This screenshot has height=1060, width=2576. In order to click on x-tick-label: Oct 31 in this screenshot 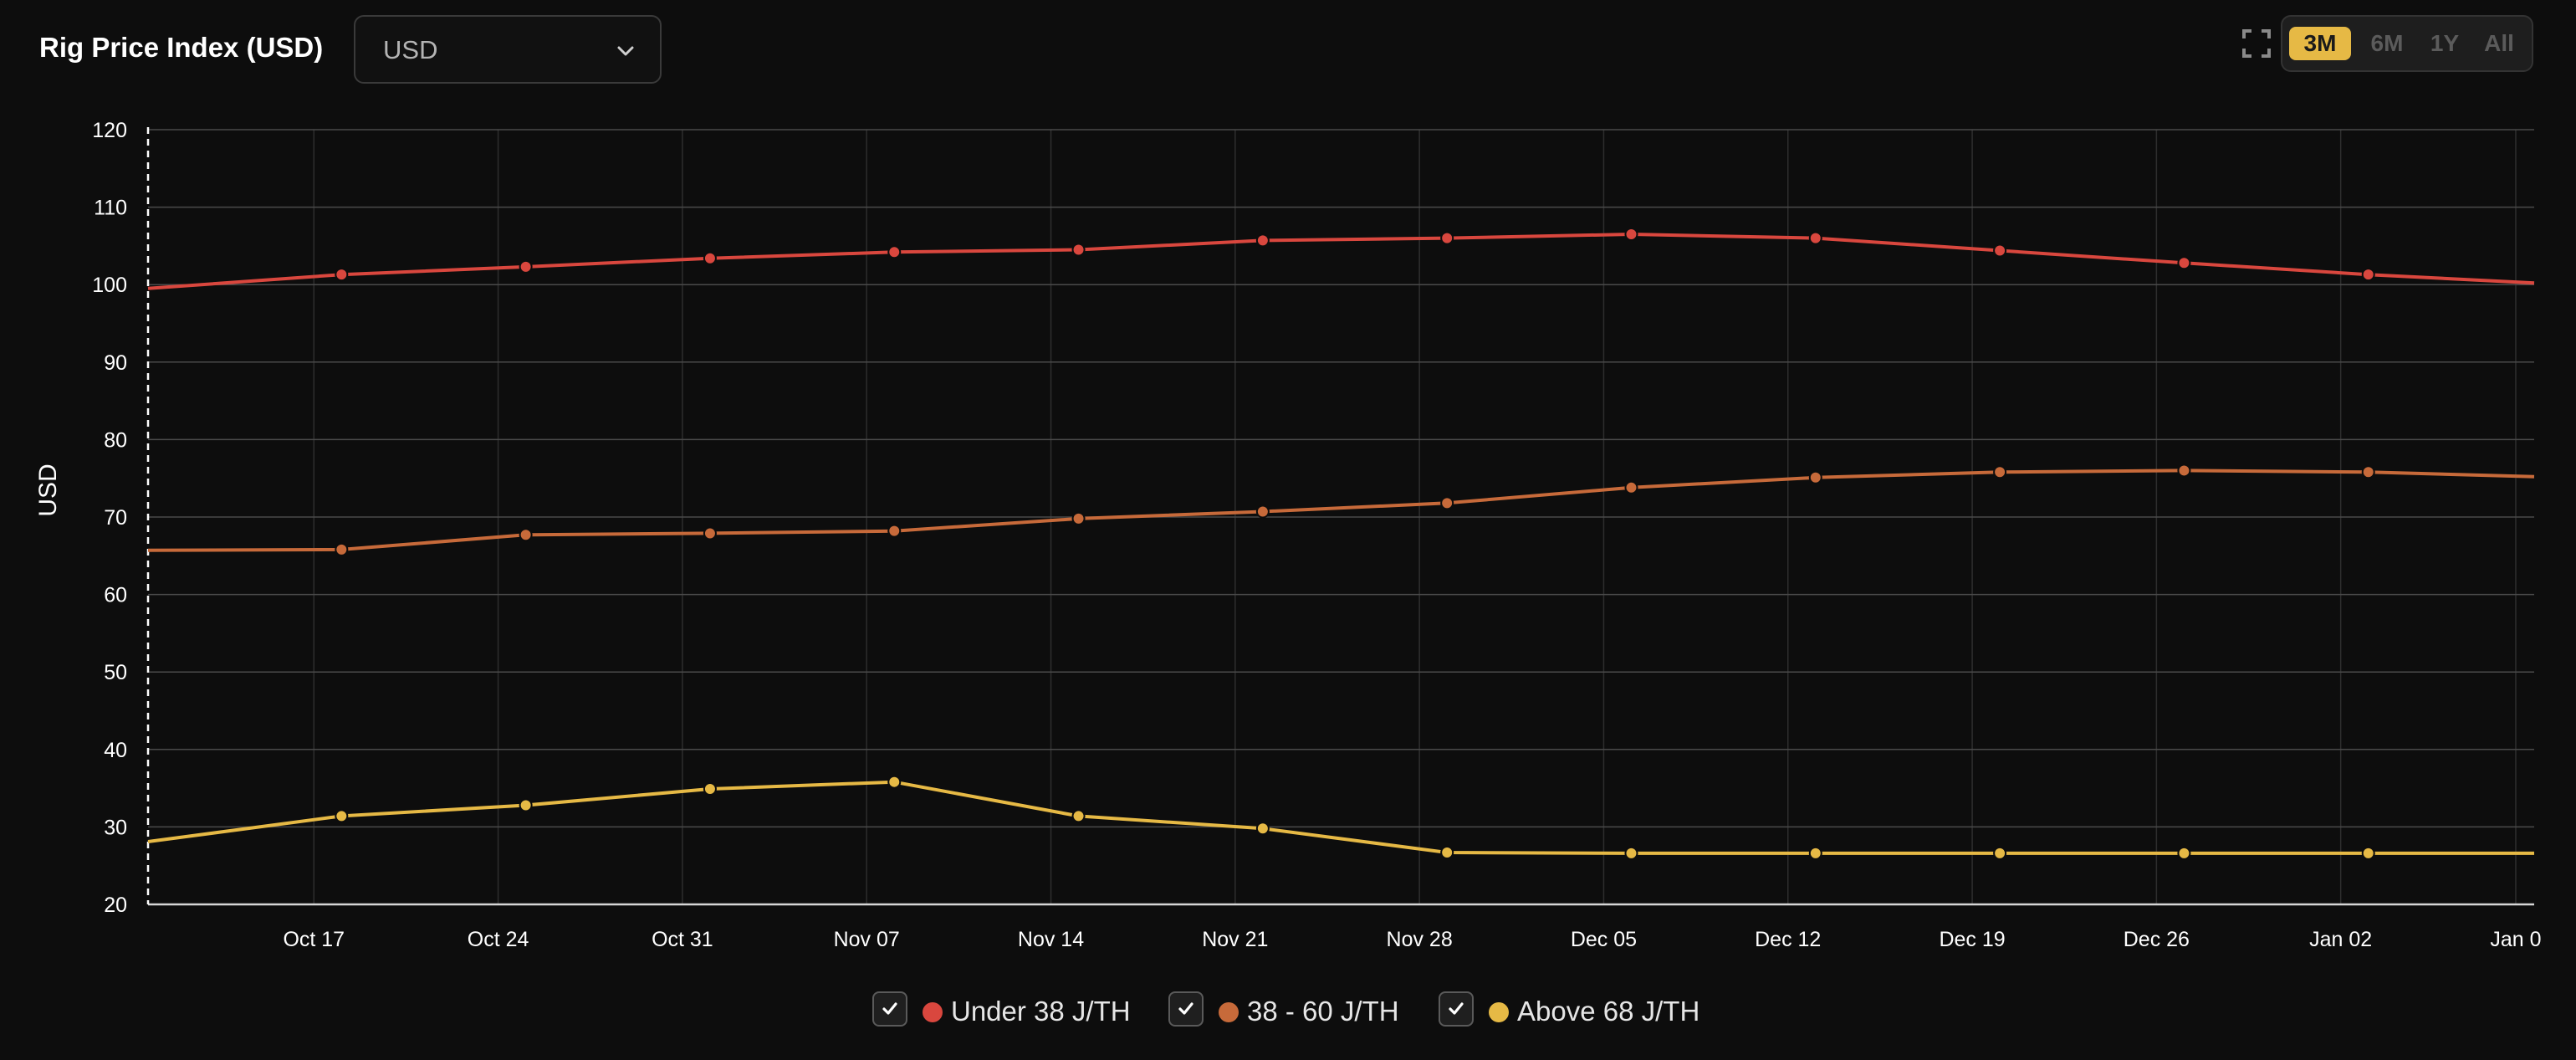, I will do `click(682, 939)`.